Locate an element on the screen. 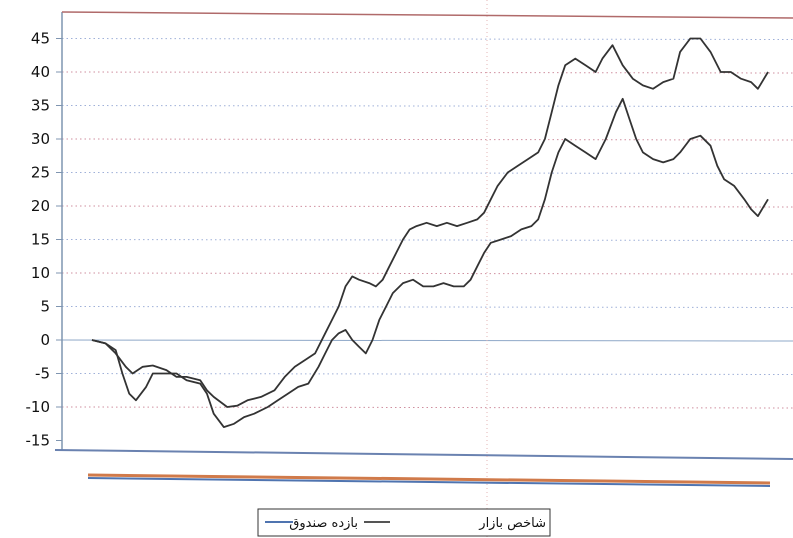 This screenshot has height=538, width=793. y-tick-label: 15 is located at coordinates (40, 240).